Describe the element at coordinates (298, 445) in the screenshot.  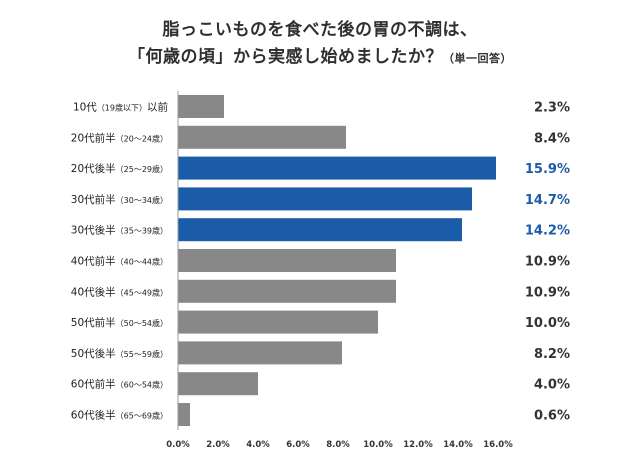
I see `x-tick-label-4: 6.0%` at that location.